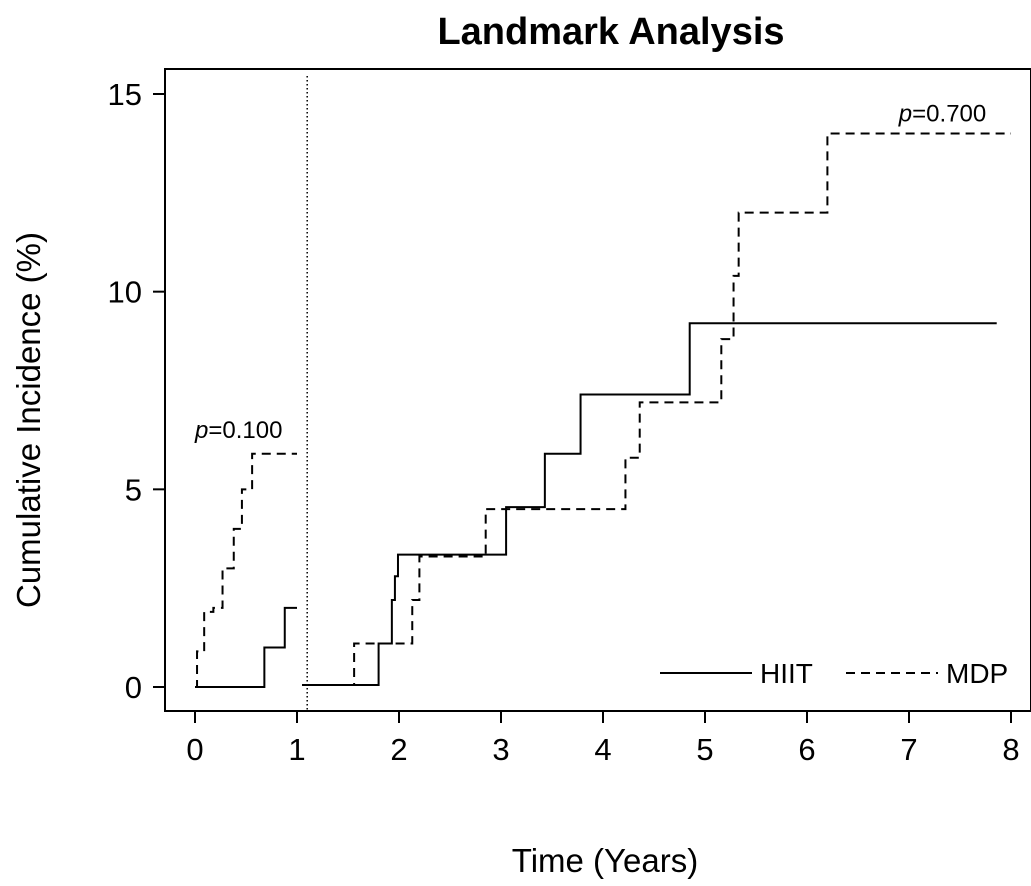 Image resolution: width=1031 pixels, height=886 pixels. What do you see at coordinates (610, 32) in the screenshot?
I see `chart-title: Landmark Analysis` at bounding box center [610, 32].